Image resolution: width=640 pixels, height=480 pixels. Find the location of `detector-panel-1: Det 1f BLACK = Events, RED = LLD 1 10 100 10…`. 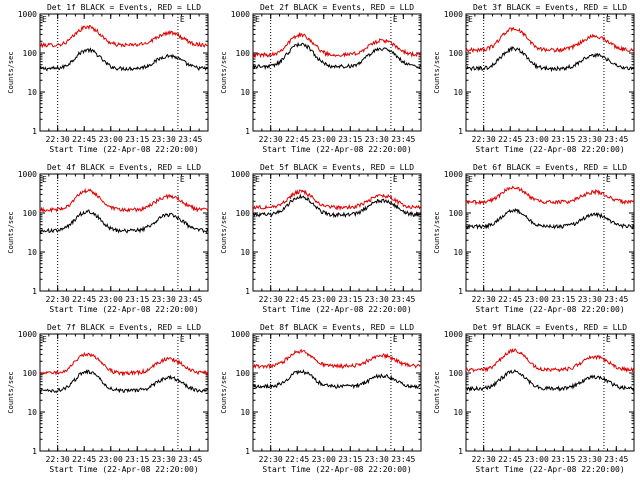

detector-panel-1: Det 1f BLACK = Events, RED = LLD 1 10 100 10… is located at coordinates (108, 78).